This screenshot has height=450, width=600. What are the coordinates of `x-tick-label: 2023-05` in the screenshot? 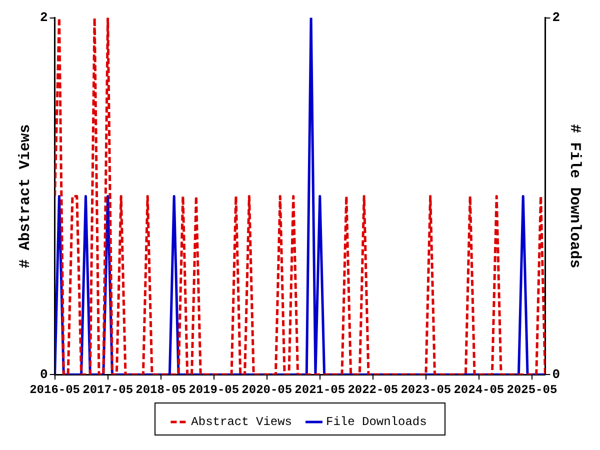 It's located at (426, 389).